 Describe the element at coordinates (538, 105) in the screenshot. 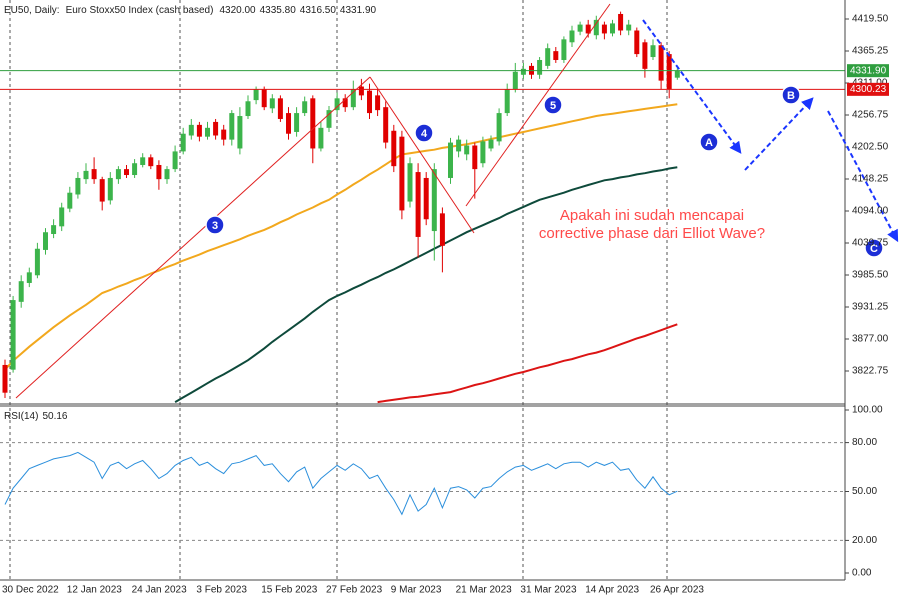

I see `trend-line` at that location.